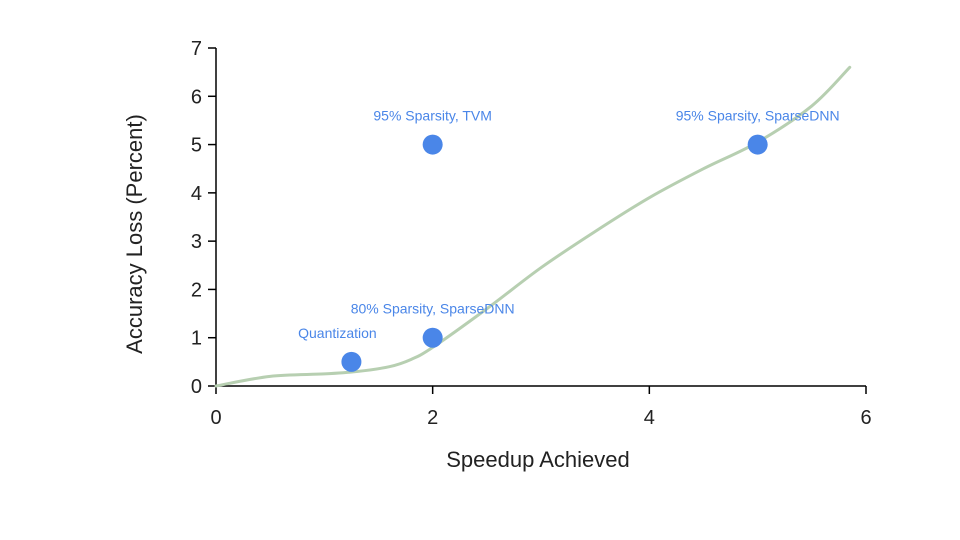 The width and height of the screenshot is (960, 540). Describe the element at coordinates (196, 290) in the screenshot. I see `y-tick-label: 2` at that location.